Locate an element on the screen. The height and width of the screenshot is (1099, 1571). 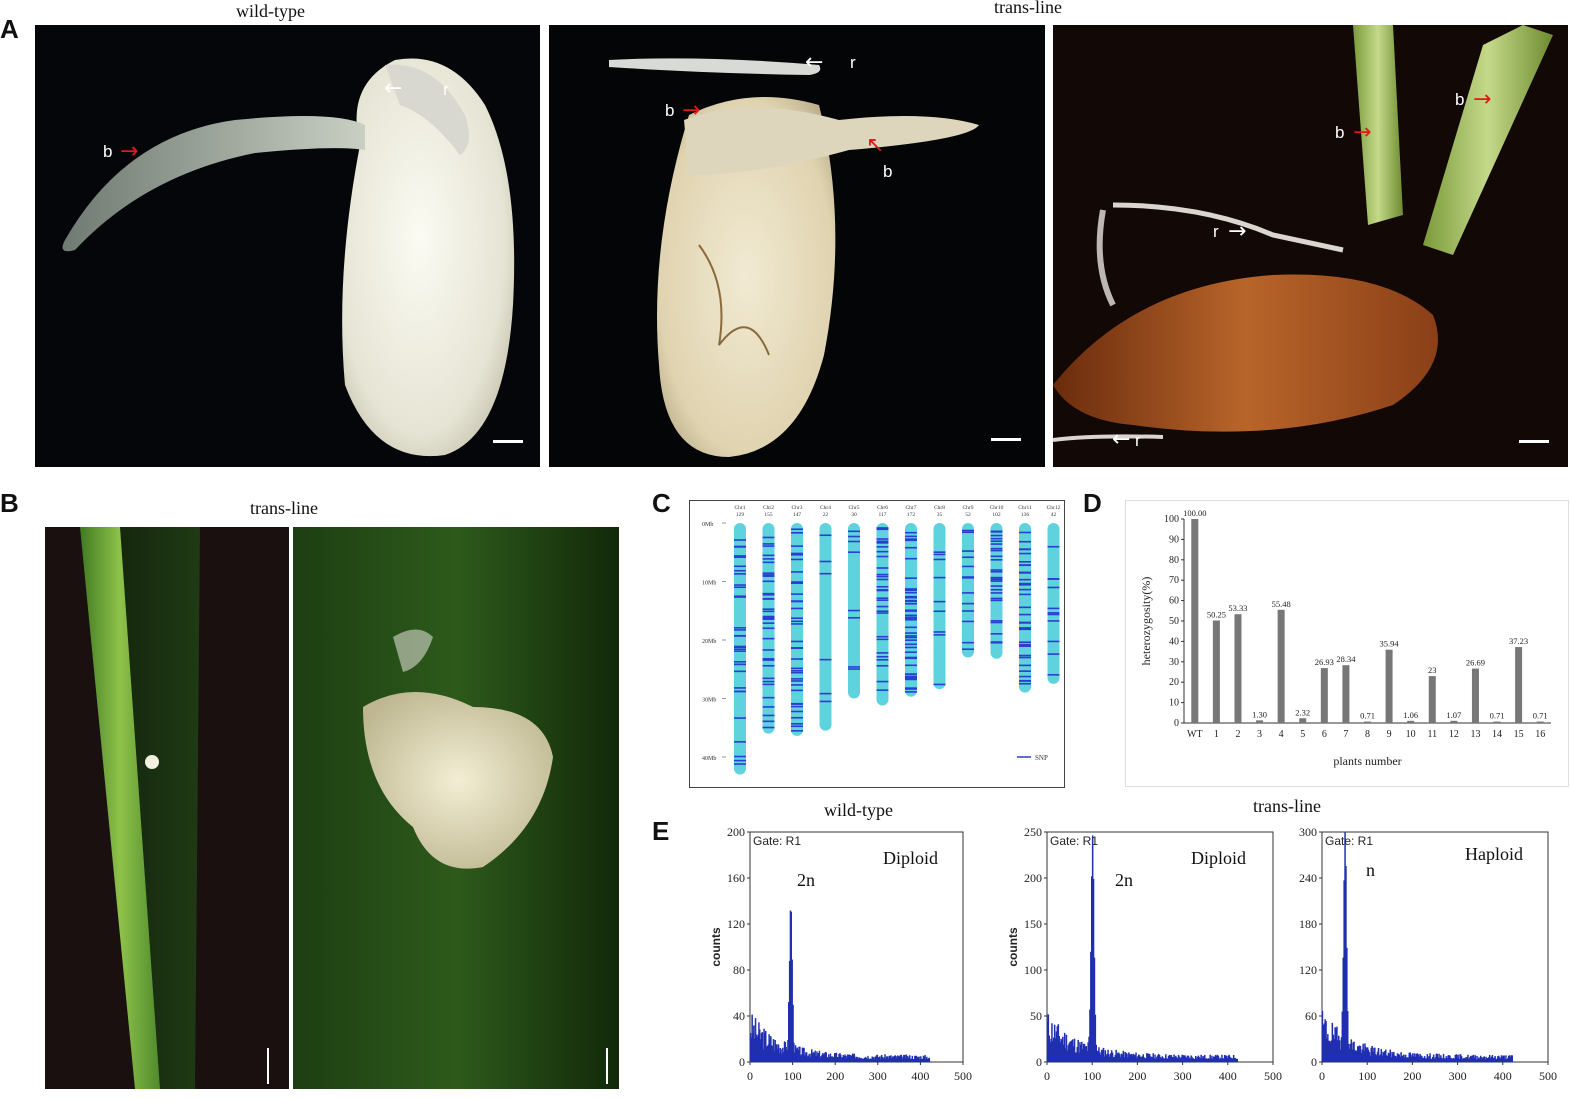
x-tick-label: 7 is located at coordinates (1345, 734).